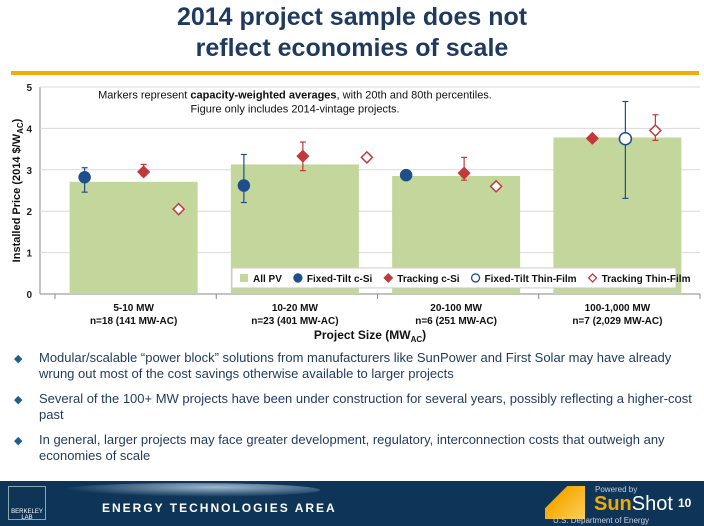 Image resolution: width=704 pixels, height=526 pixels. I want to click on legend-label: Tracking c-Si, so click(428, 279).